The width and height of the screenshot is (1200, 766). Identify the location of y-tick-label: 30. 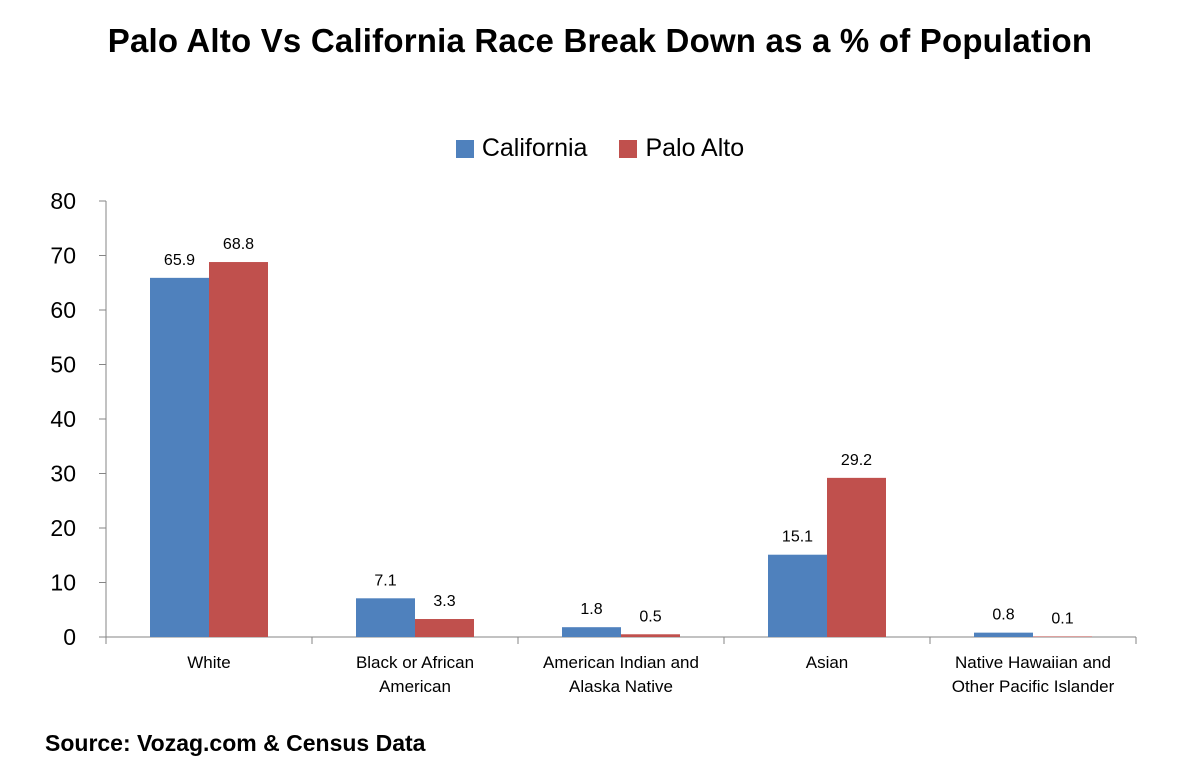
(63, 474).